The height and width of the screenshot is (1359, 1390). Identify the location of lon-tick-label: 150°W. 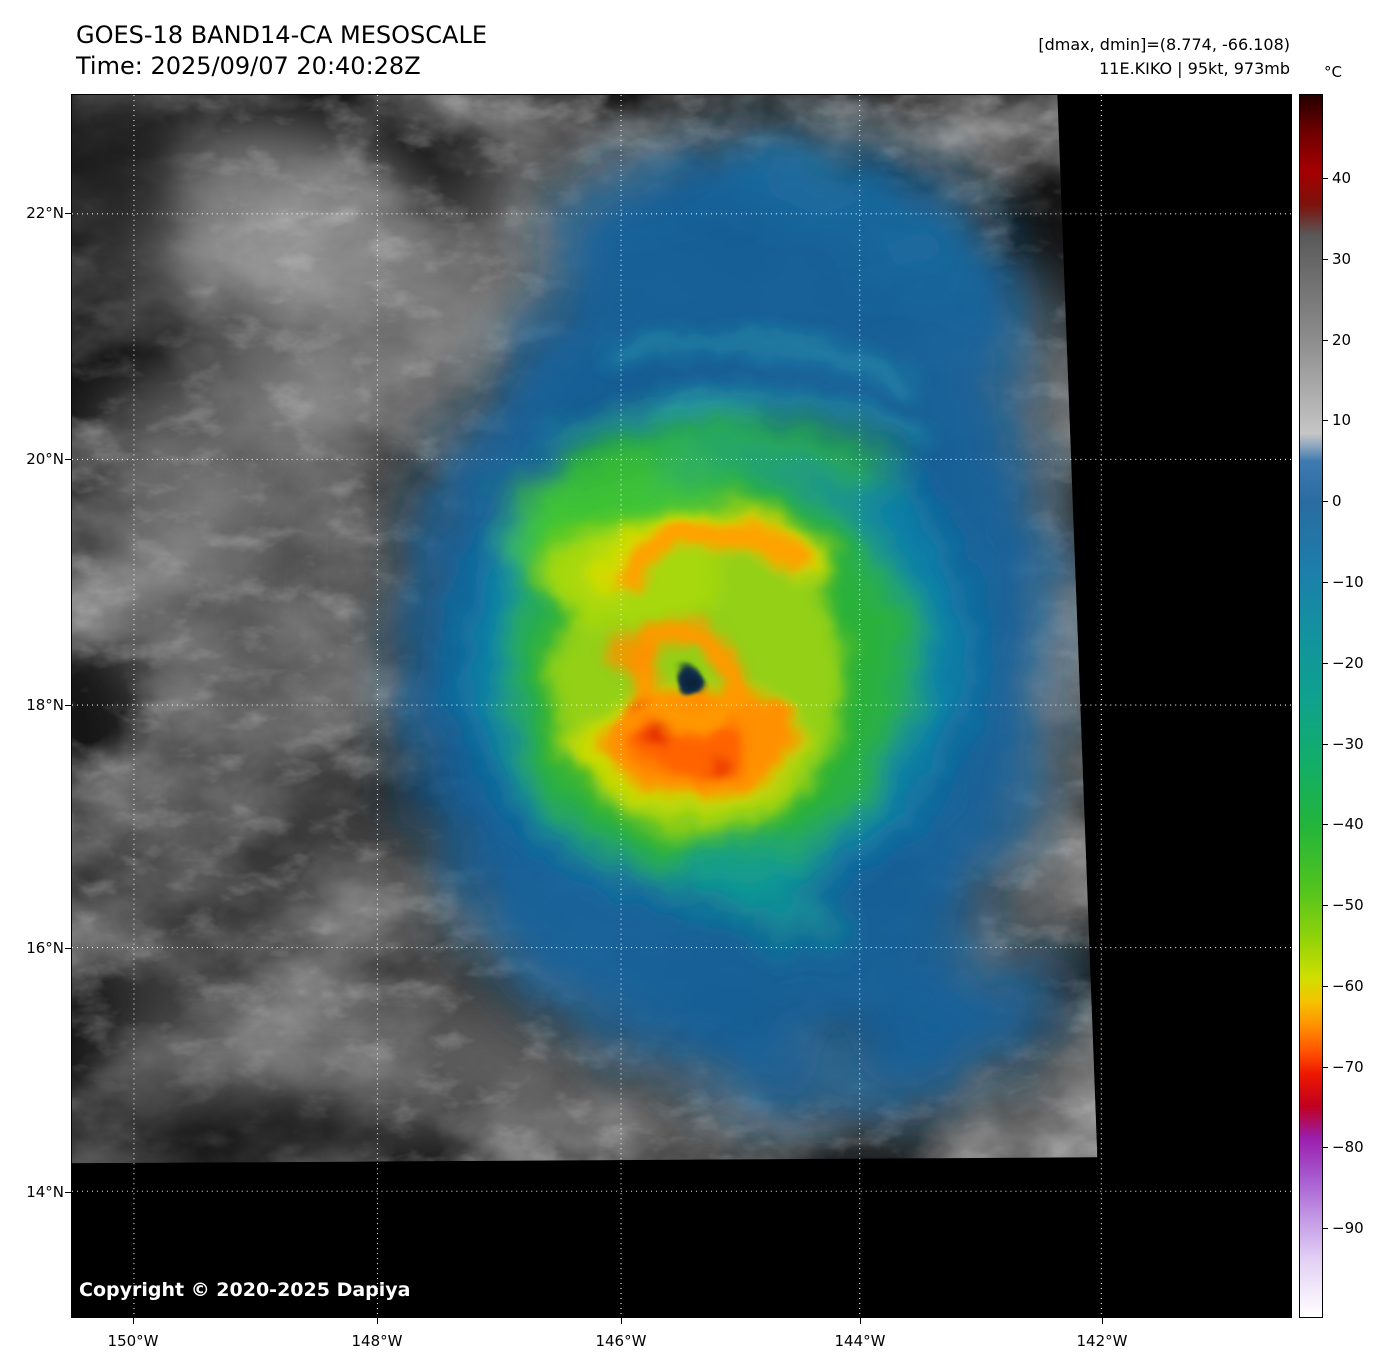
(133, 1341).